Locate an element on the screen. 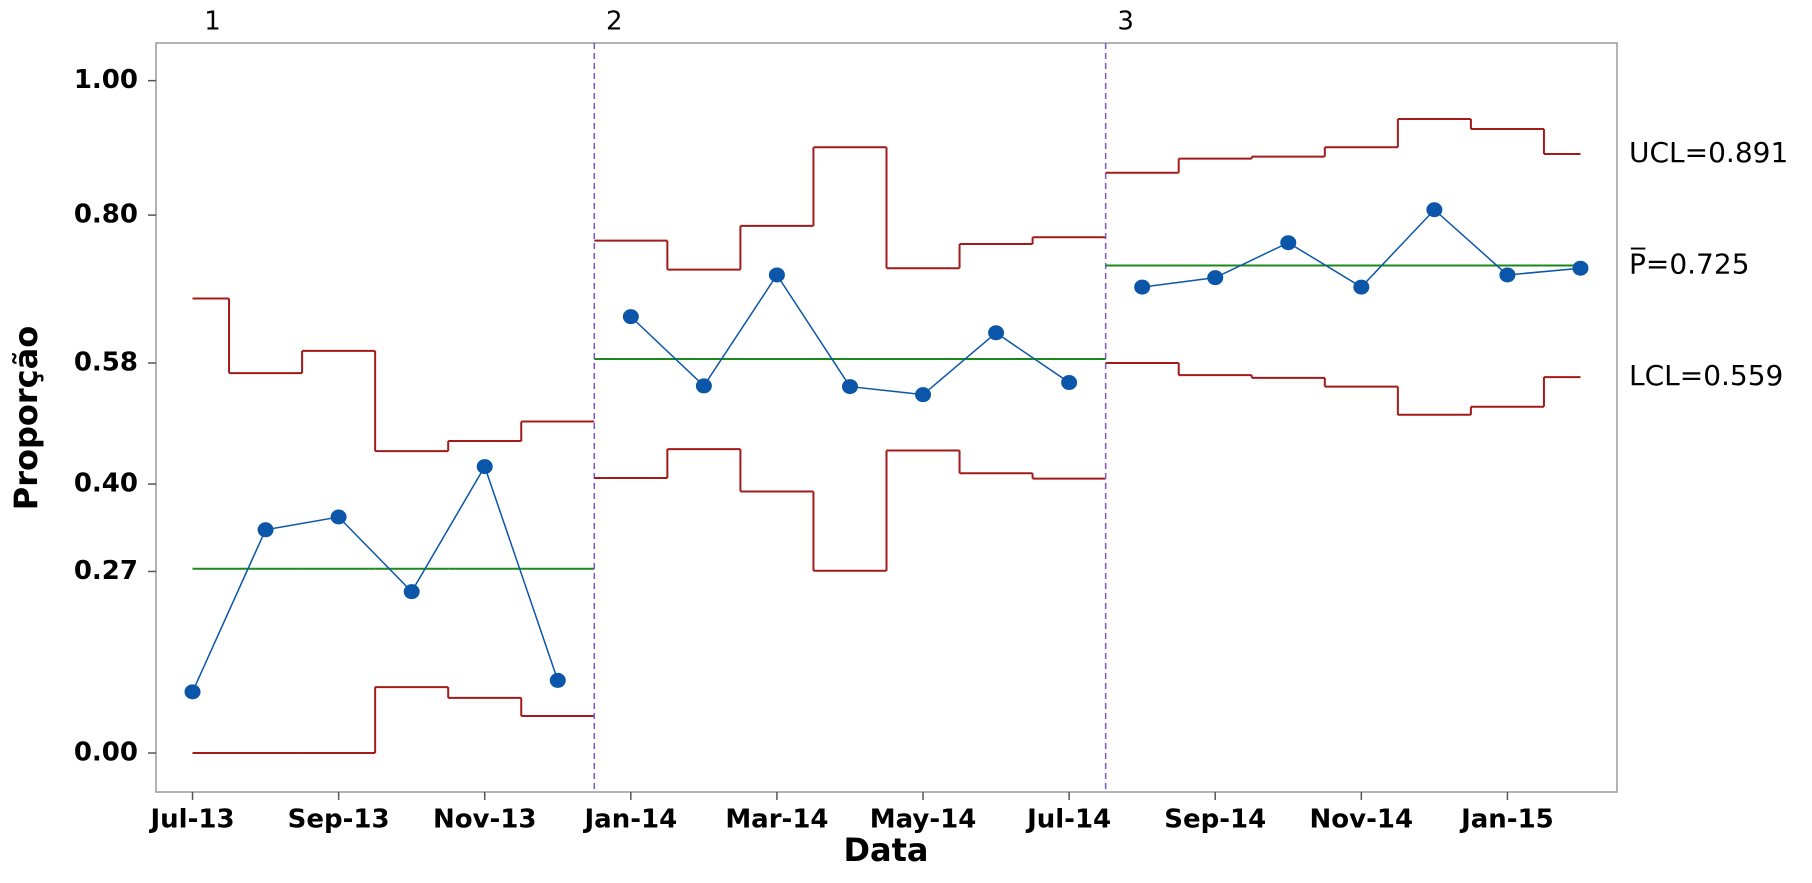  x-tick-label: May-14 is located at coordinates (923, 820).